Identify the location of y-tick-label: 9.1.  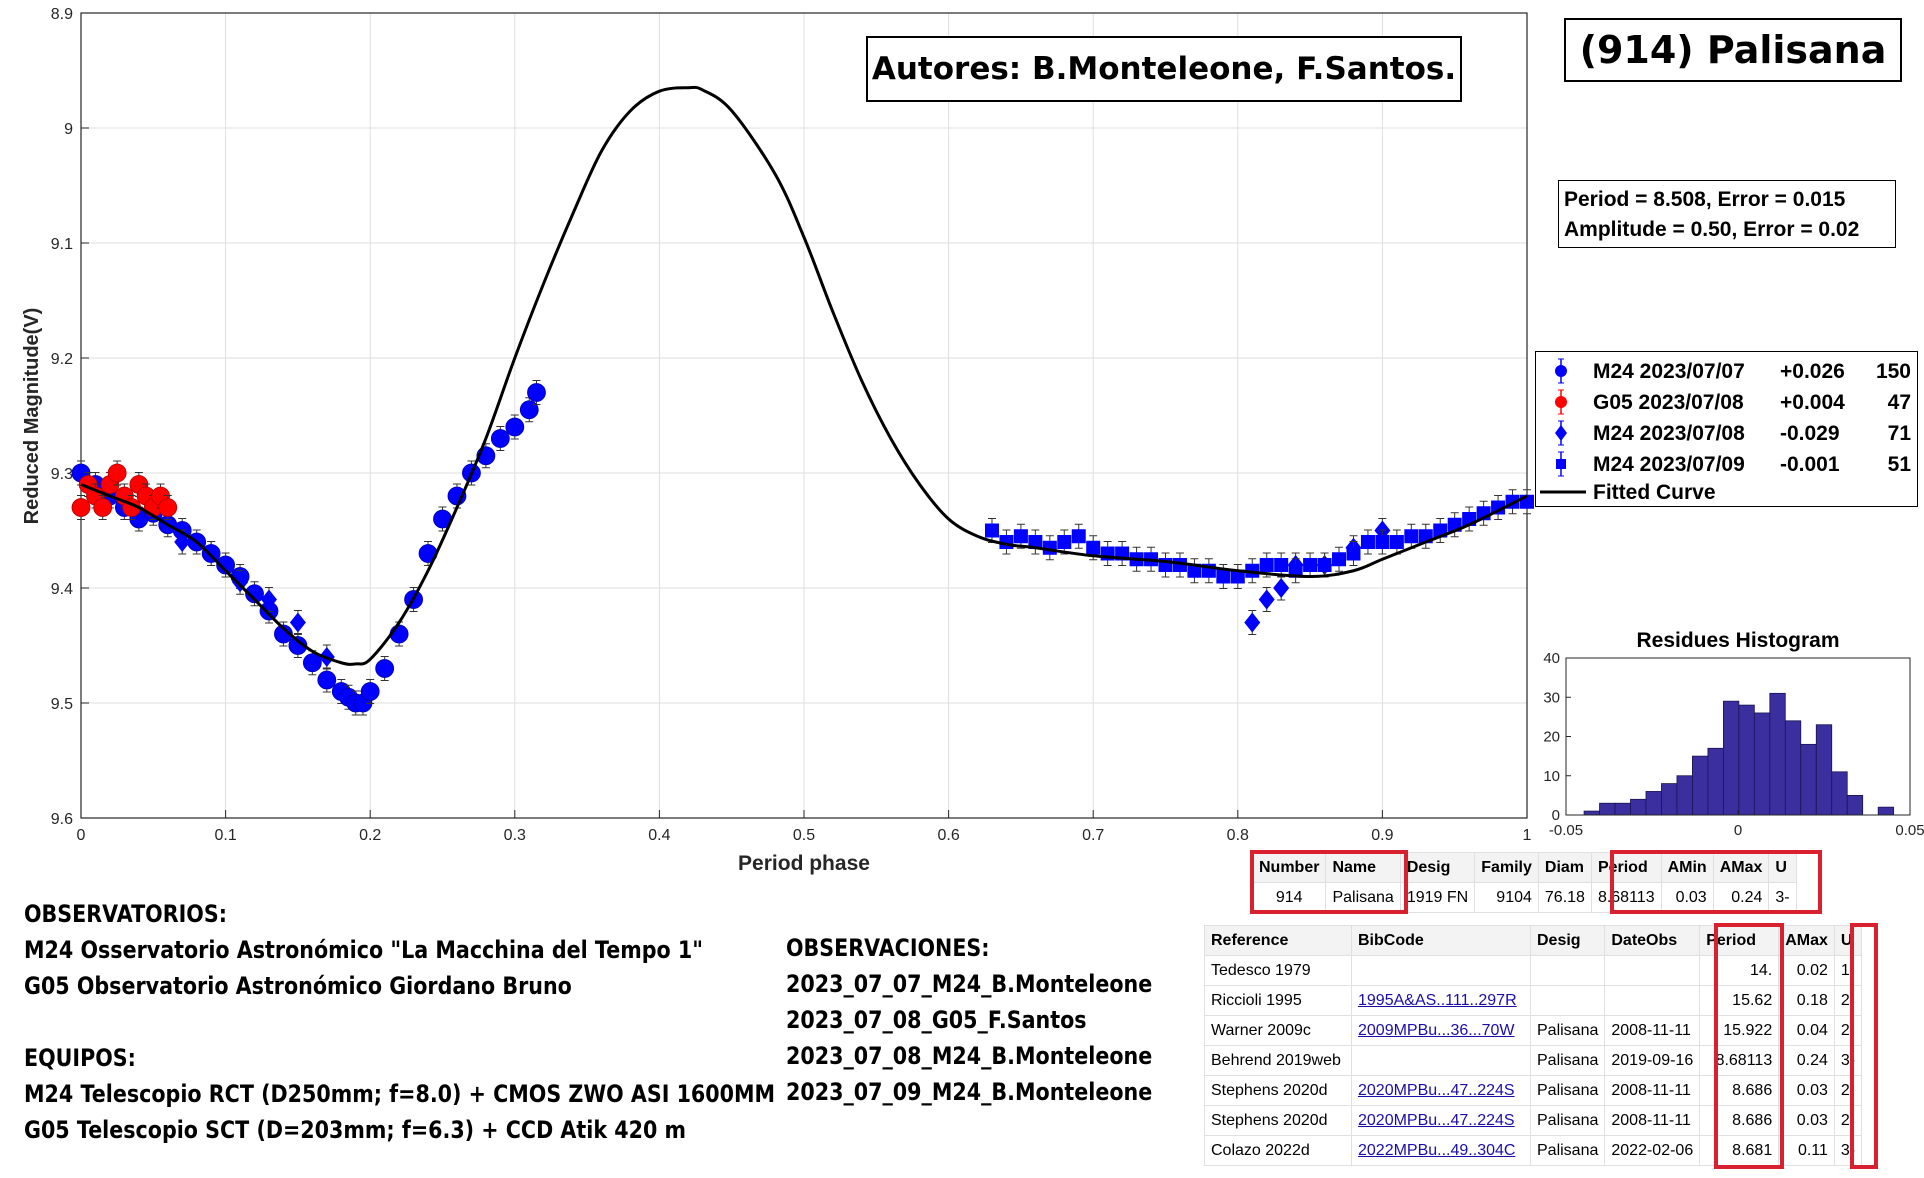
(62, 244).